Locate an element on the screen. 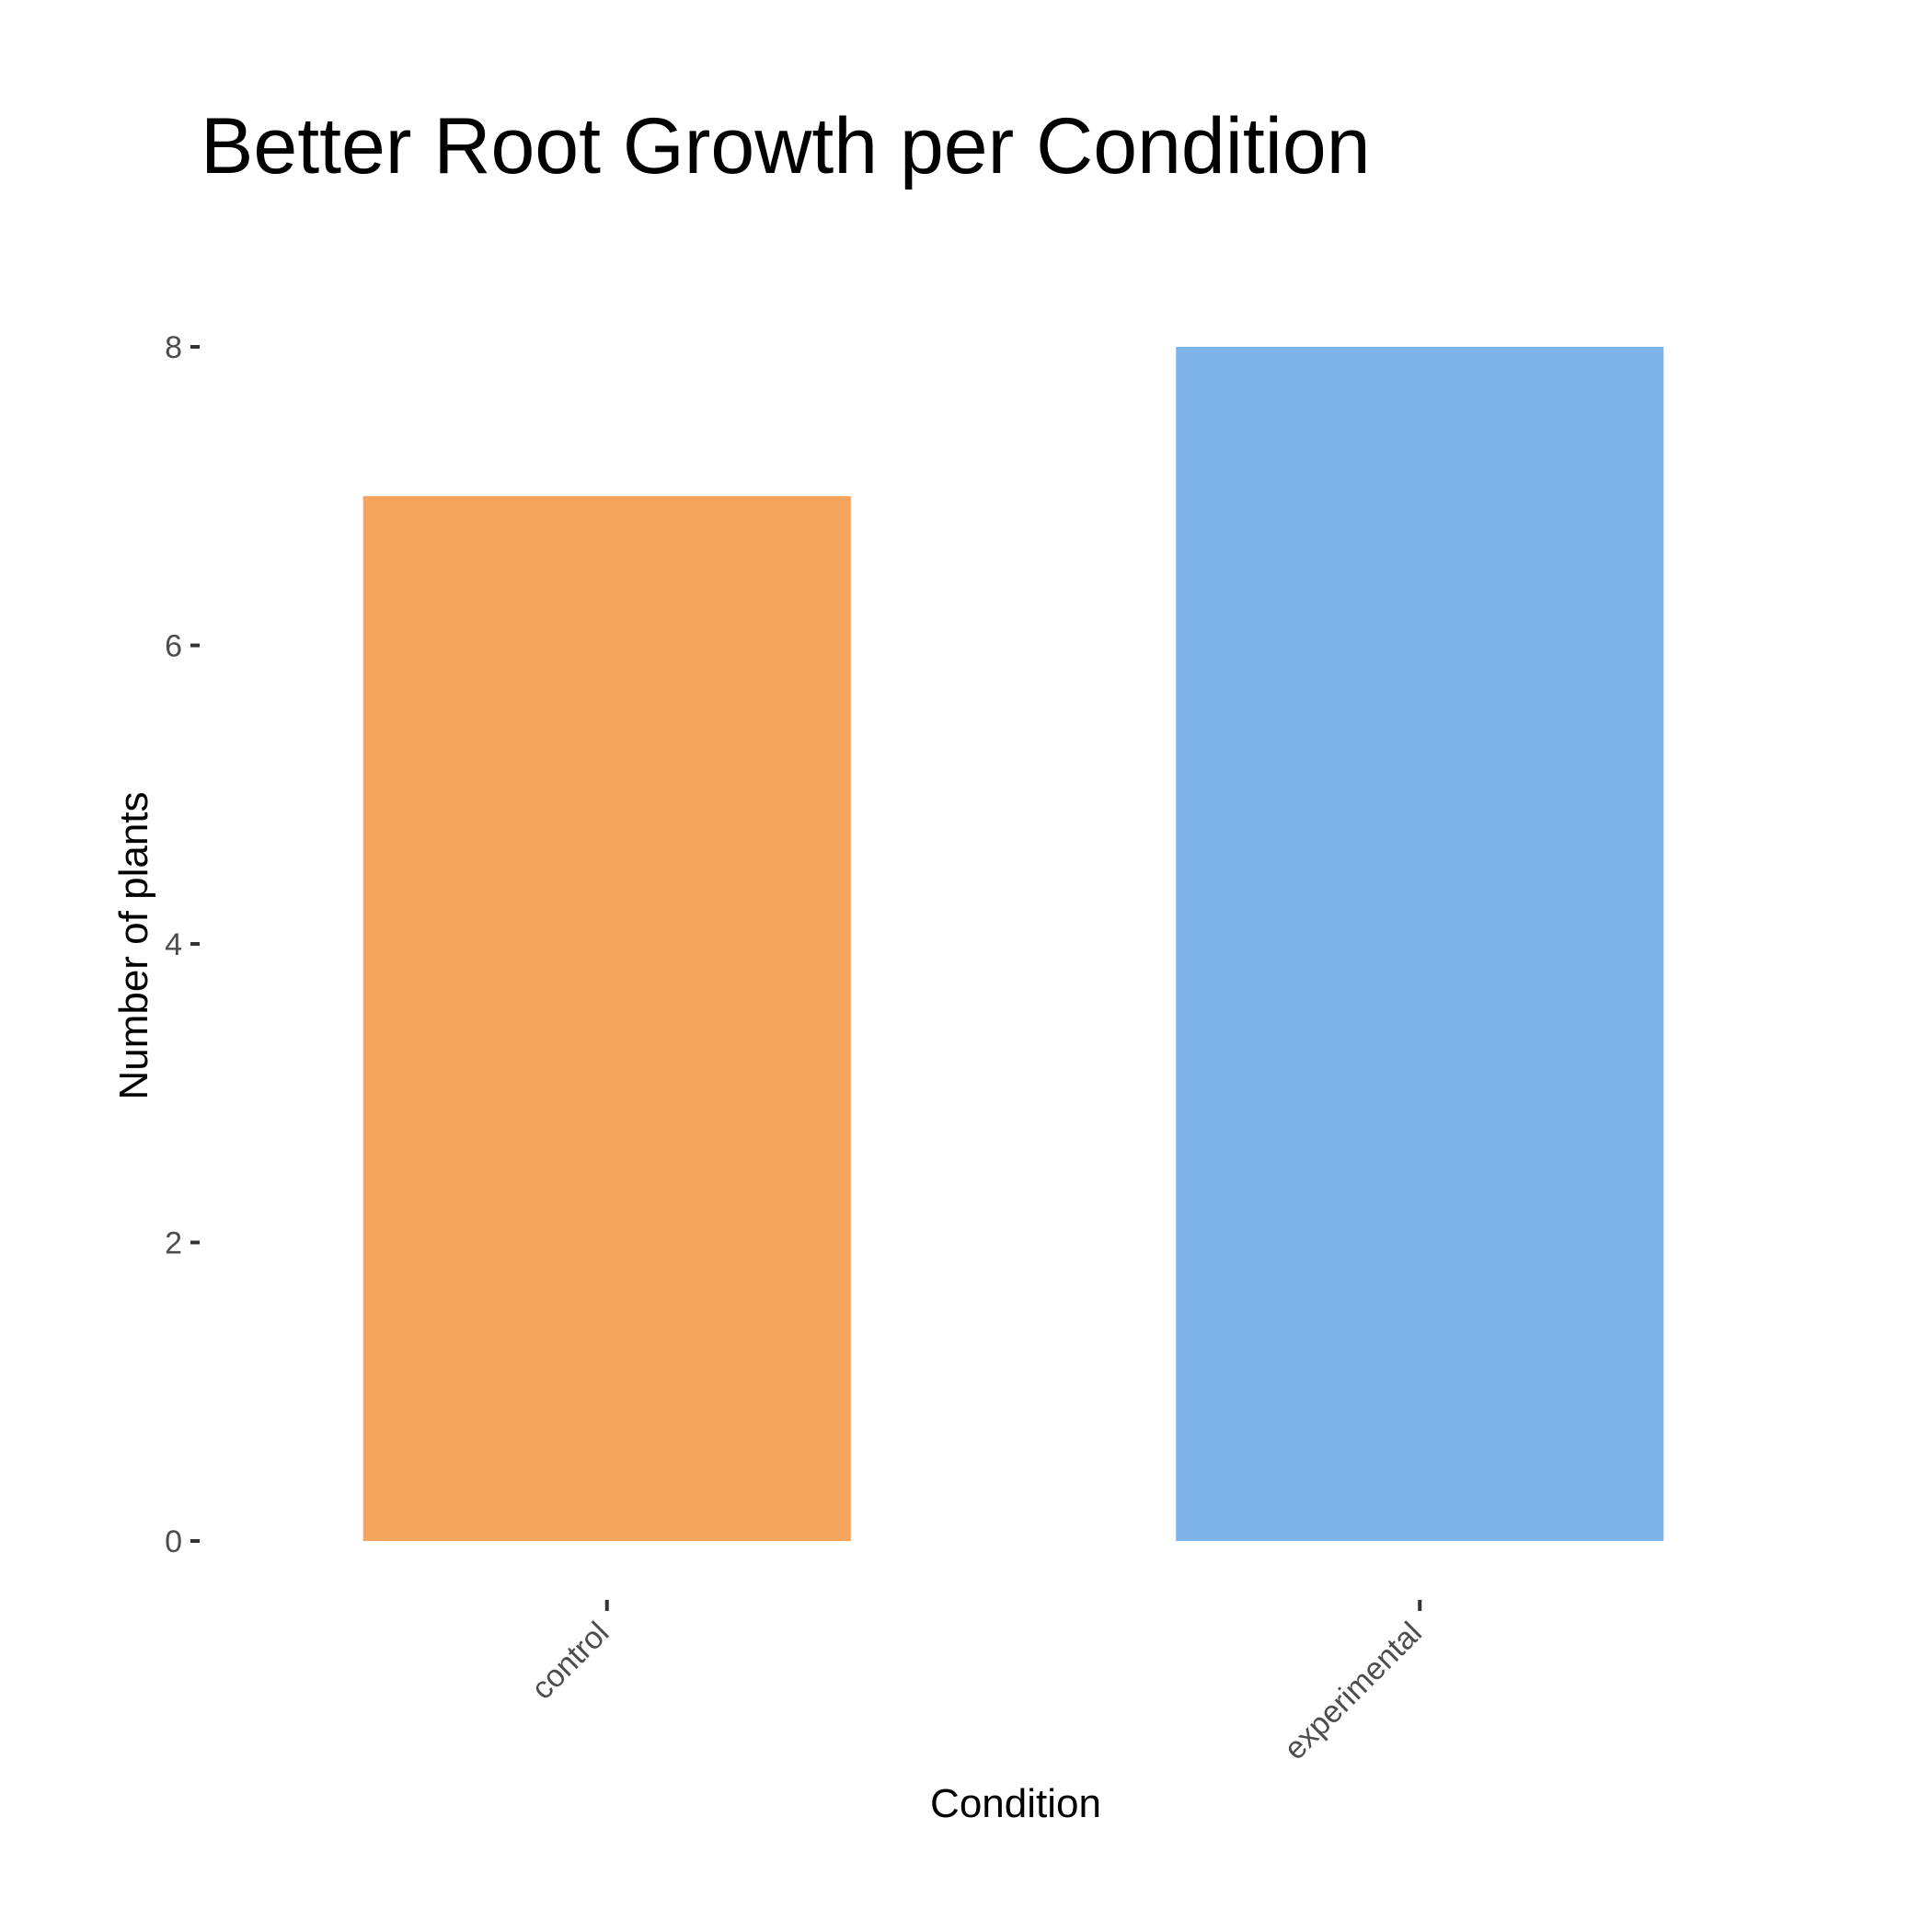 The width and height of the screenshot is (1932, 1932). y-axis: 0 2 4 6 8 is located at coordinates (182, 945).